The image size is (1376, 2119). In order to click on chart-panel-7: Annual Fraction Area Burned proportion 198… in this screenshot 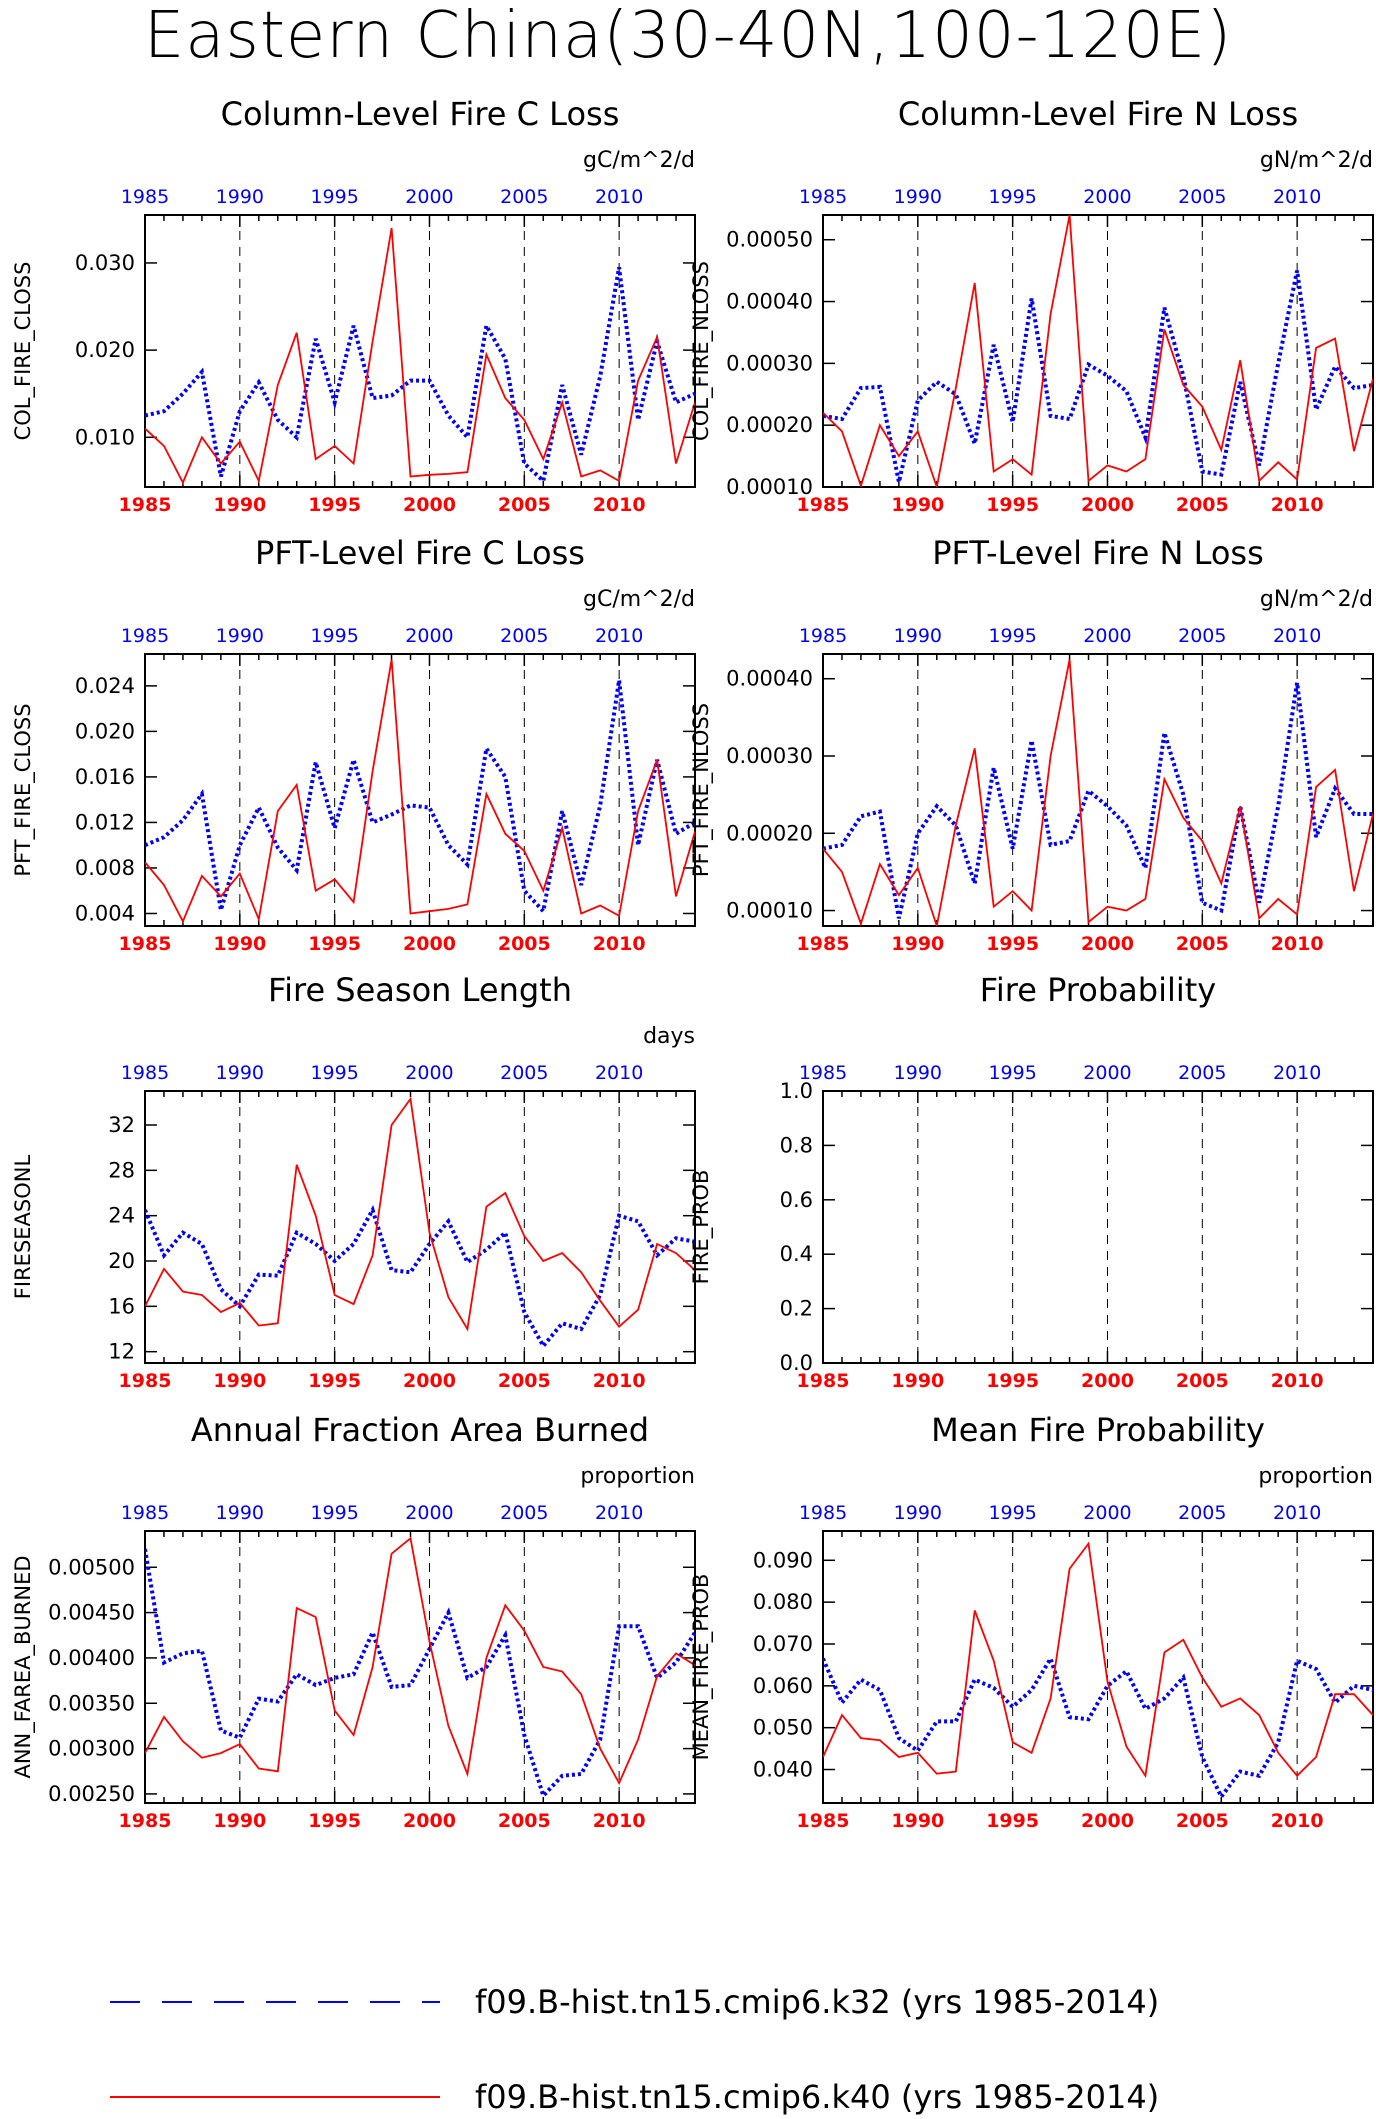, I will do `click(353, 1621)`.